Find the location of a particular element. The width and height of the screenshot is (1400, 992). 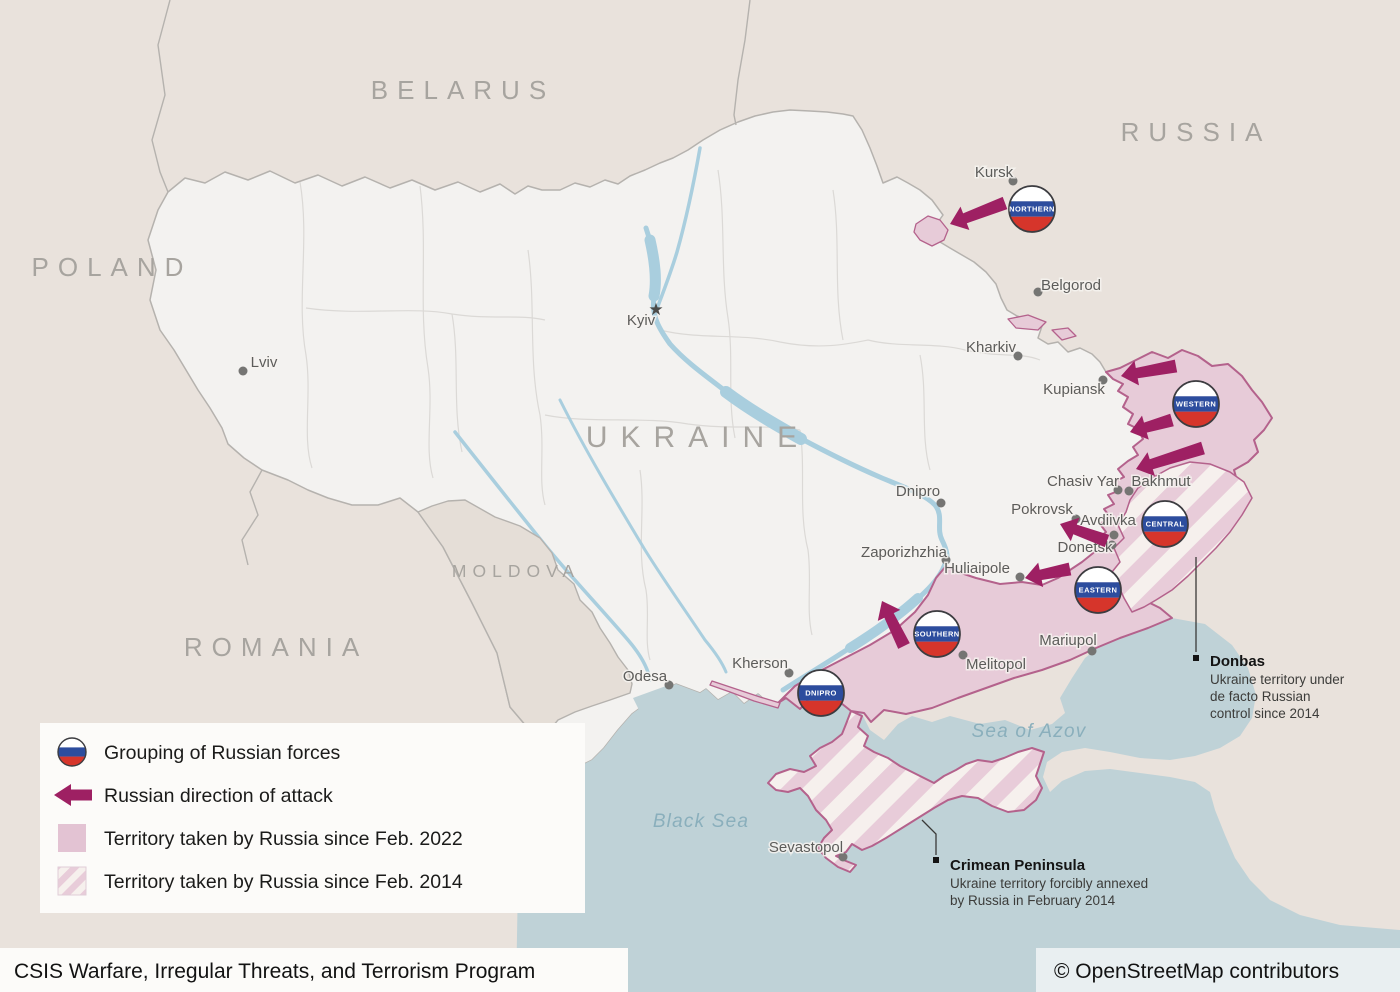

force-marker-label: SOUTHERN is located at coordinates (936, 634).